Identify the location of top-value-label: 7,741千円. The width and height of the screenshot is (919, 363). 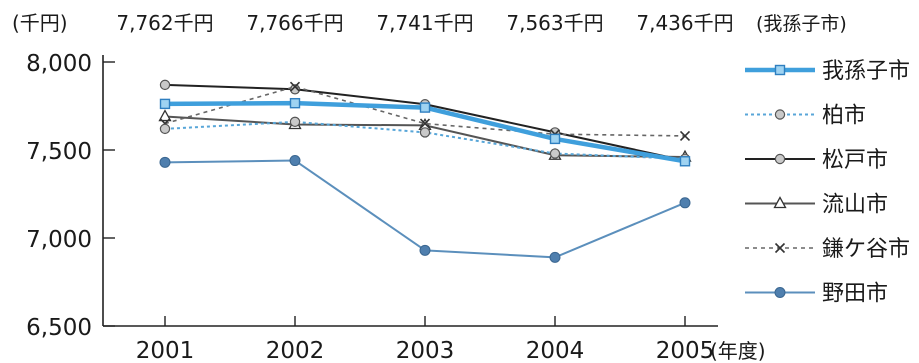
(424, 23).